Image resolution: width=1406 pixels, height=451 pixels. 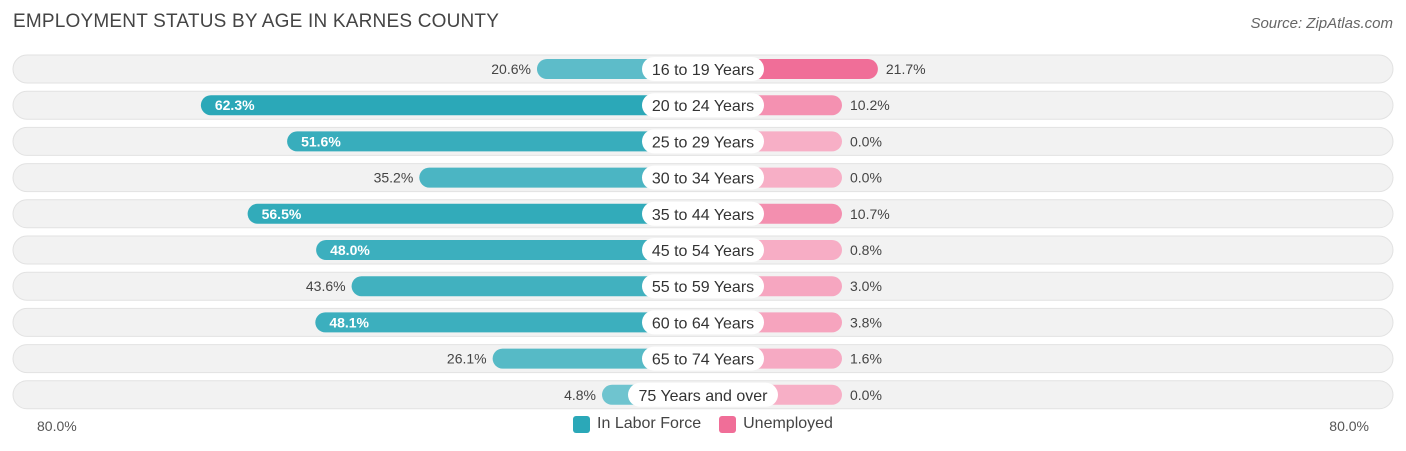 What do you see at coordinates (866, 286) in the screenshot?
I see `value-label-unemployed: 3.0%` at bounding box center [866, 286].